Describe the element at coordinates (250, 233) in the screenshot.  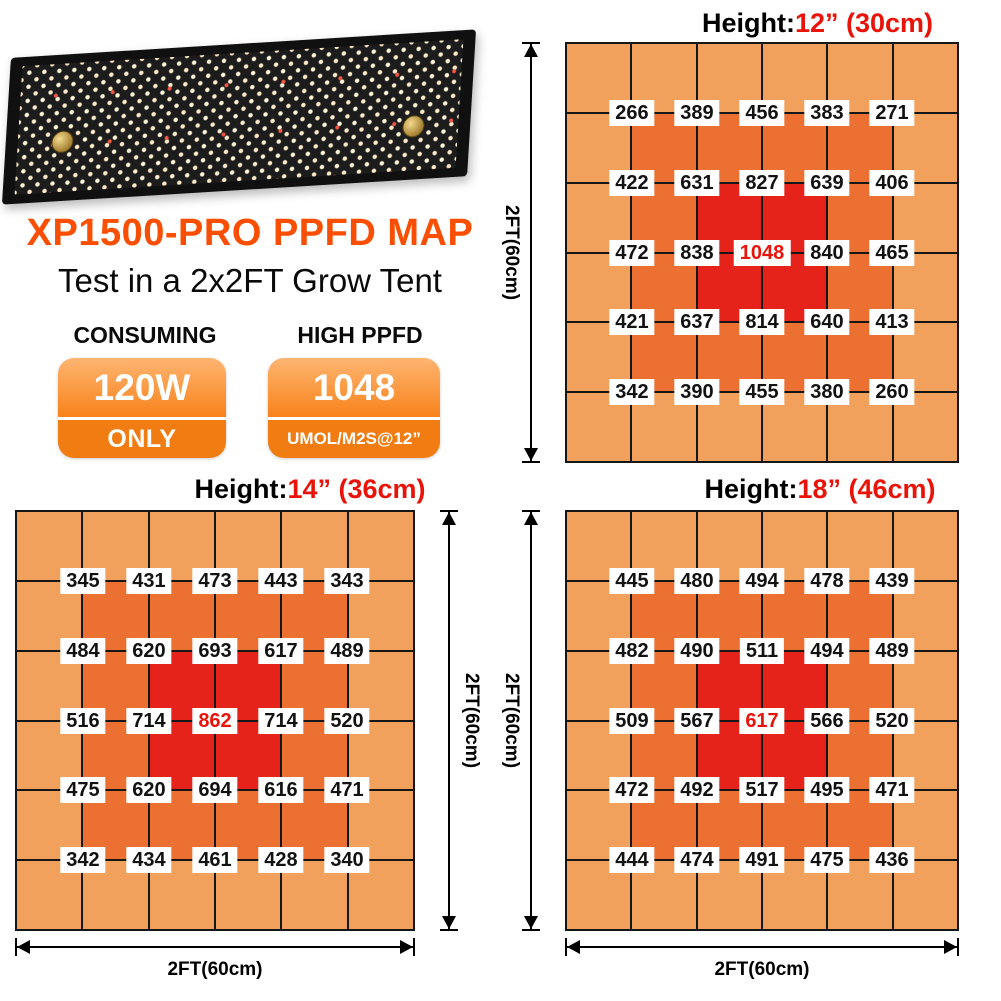
I see `poster-title: XP1500-PRO PPFD MAP` at that location.